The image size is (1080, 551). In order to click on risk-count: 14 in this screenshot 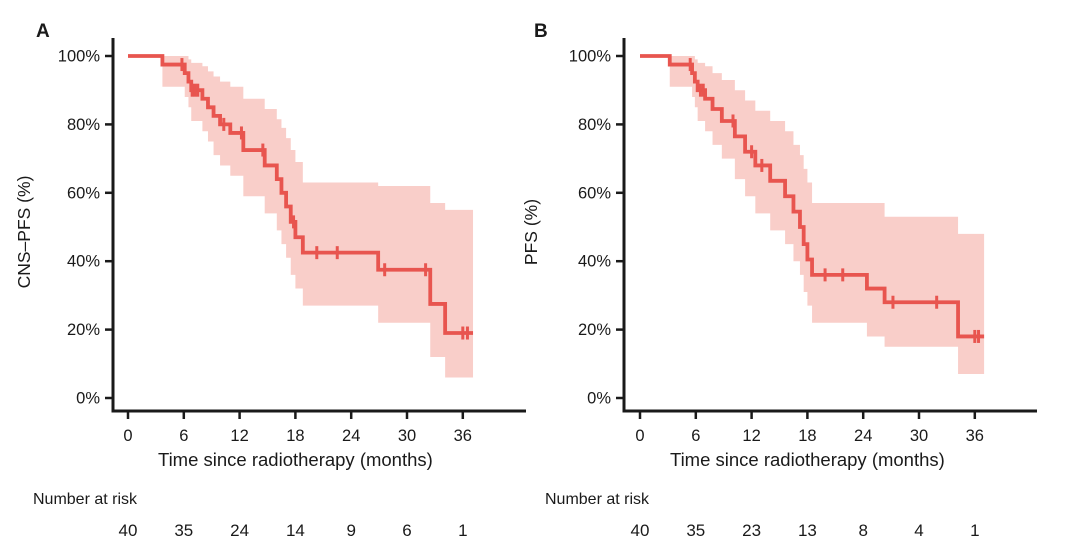, I will do `click(295, 530)`.